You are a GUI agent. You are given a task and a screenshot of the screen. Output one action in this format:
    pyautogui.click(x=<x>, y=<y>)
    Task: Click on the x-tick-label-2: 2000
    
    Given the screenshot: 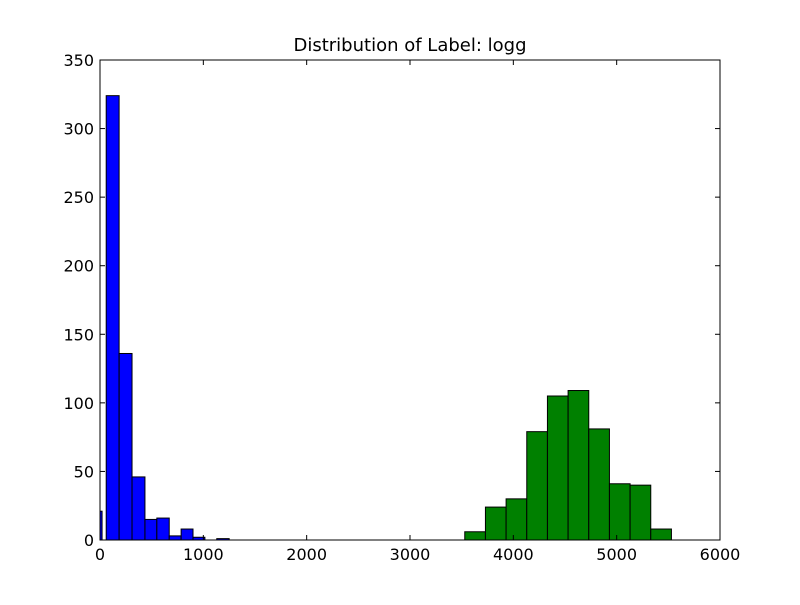 What is the action you would take?
    pyautogui.click(x=306, y=554)
    